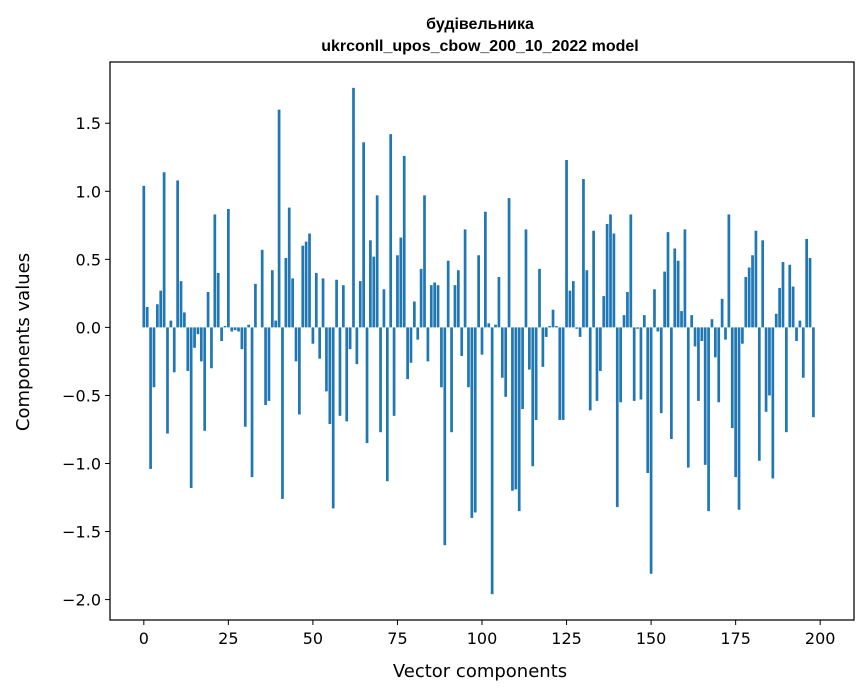 The image size is (867, 696). I want to click on x-tick-label: 0, so click(144, 638).